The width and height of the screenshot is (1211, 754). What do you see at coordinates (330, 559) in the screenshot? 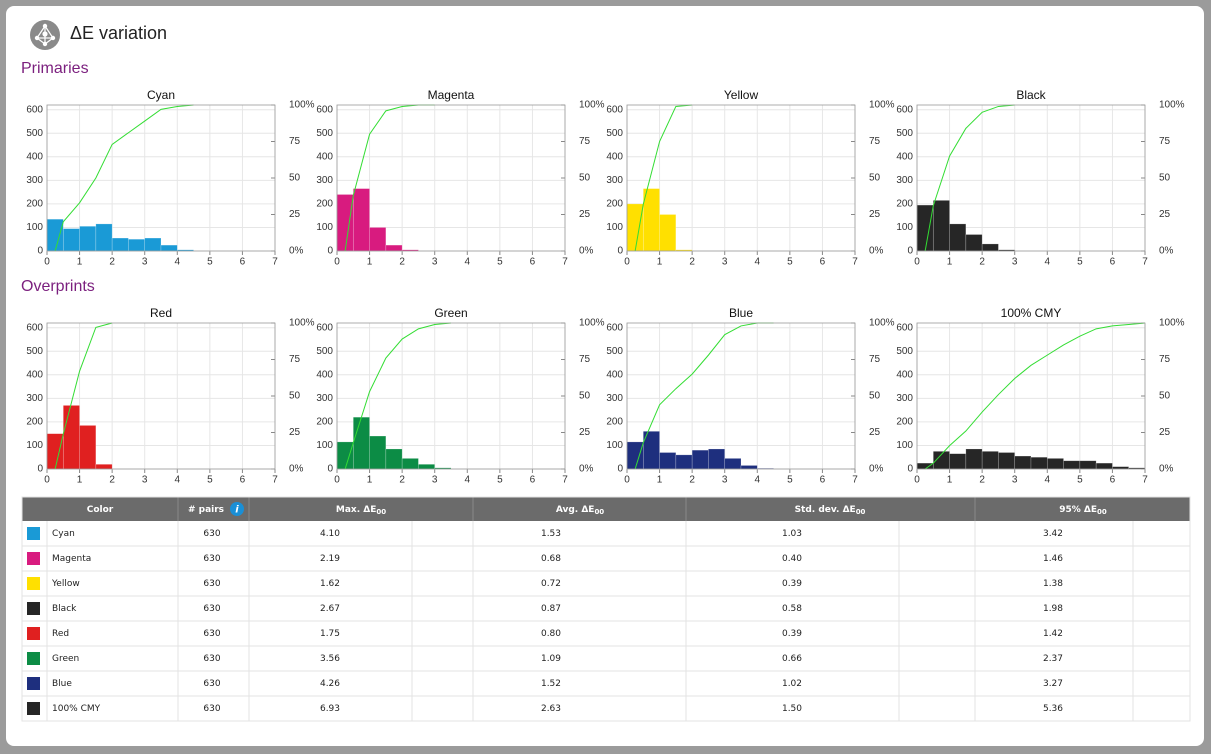
I see `table-cell: 2.19` at bounding box center [330, 559].